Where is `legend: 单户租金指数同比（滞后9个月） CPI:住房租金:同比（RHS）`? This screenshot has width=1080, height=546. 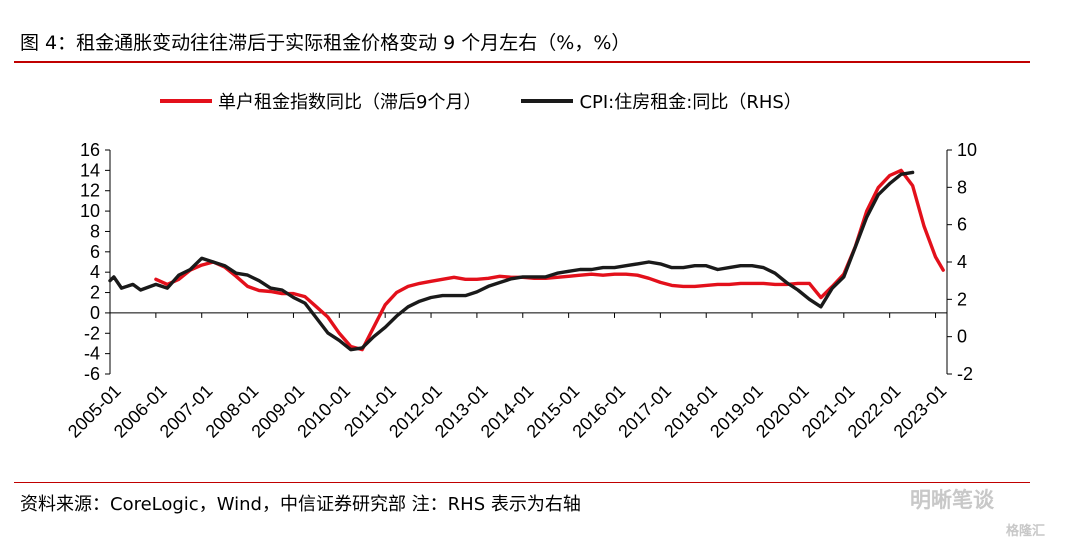
legend: 单户租金指数同比（滞后9个月） CPI:住房租金:同比（RHS） is located at coordinates (501, 101).